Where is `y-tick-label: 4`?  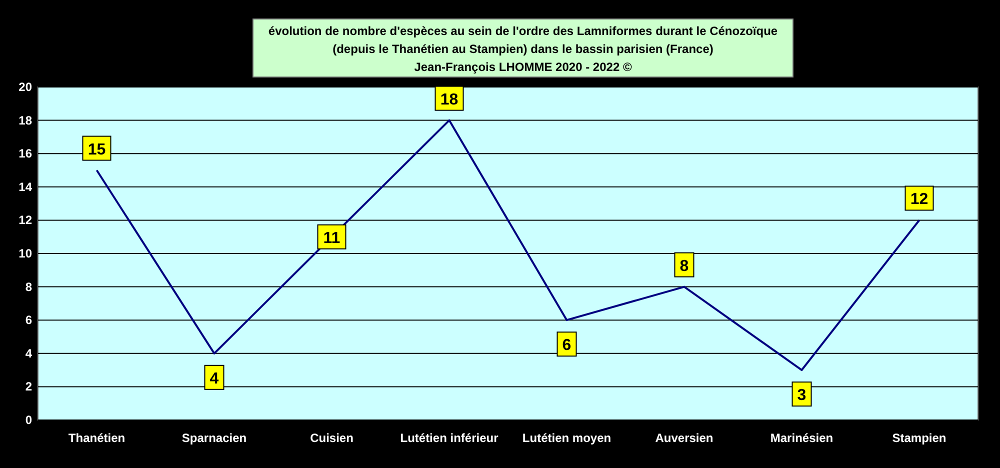 y-tick-label: 4 is located at coordinates (28, 353).